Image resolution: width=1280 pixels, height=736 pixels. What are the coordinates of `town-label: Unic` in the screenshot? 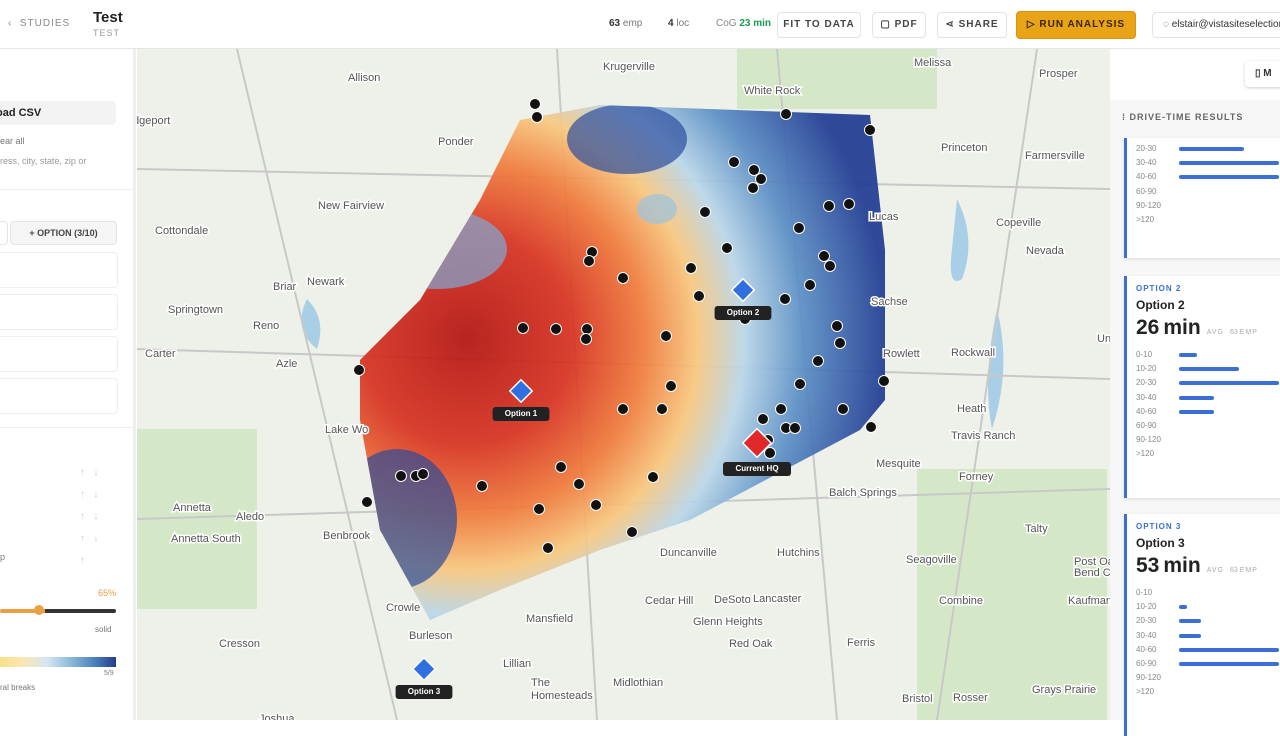 It's located at (1103, 339).